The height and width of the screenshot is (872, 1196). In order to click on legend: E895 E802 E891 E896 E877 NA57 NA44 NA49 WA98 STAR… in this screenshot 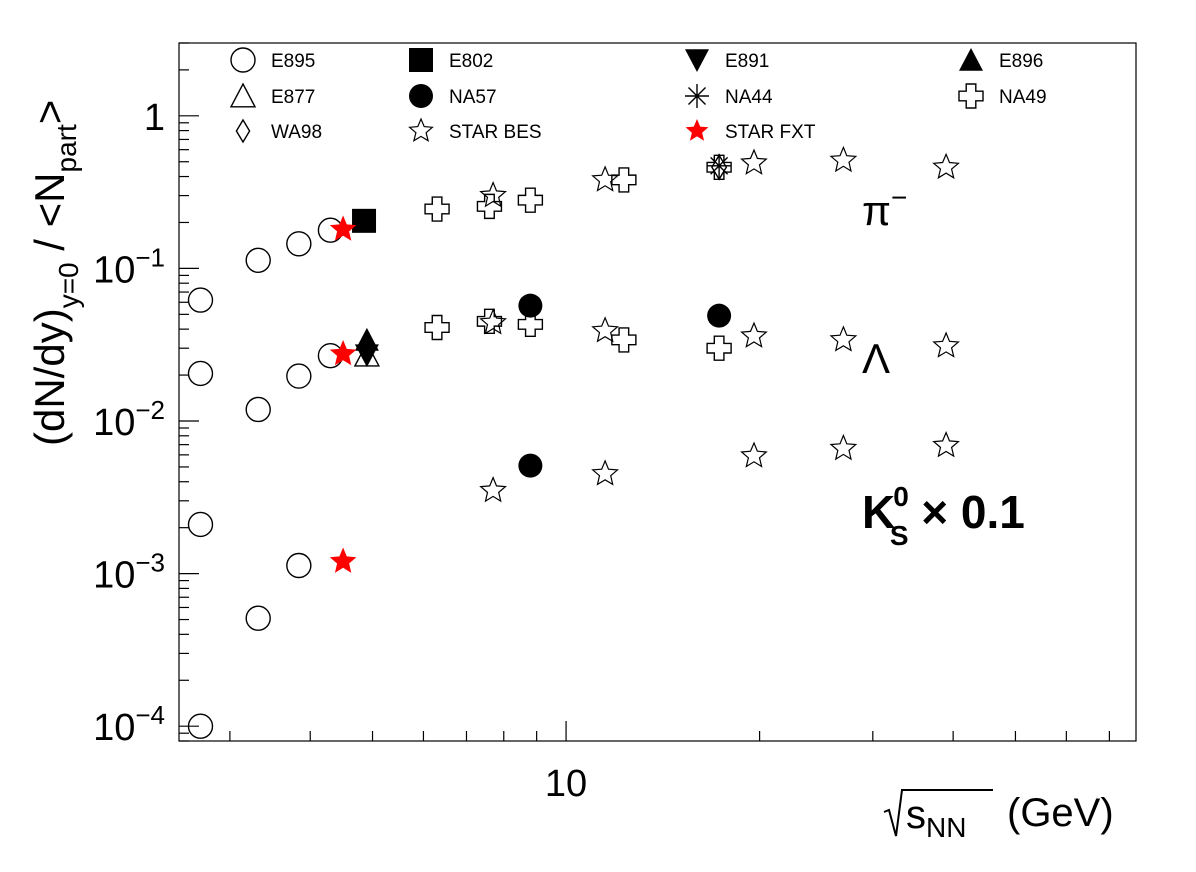, I will do `click(638, 95)`.